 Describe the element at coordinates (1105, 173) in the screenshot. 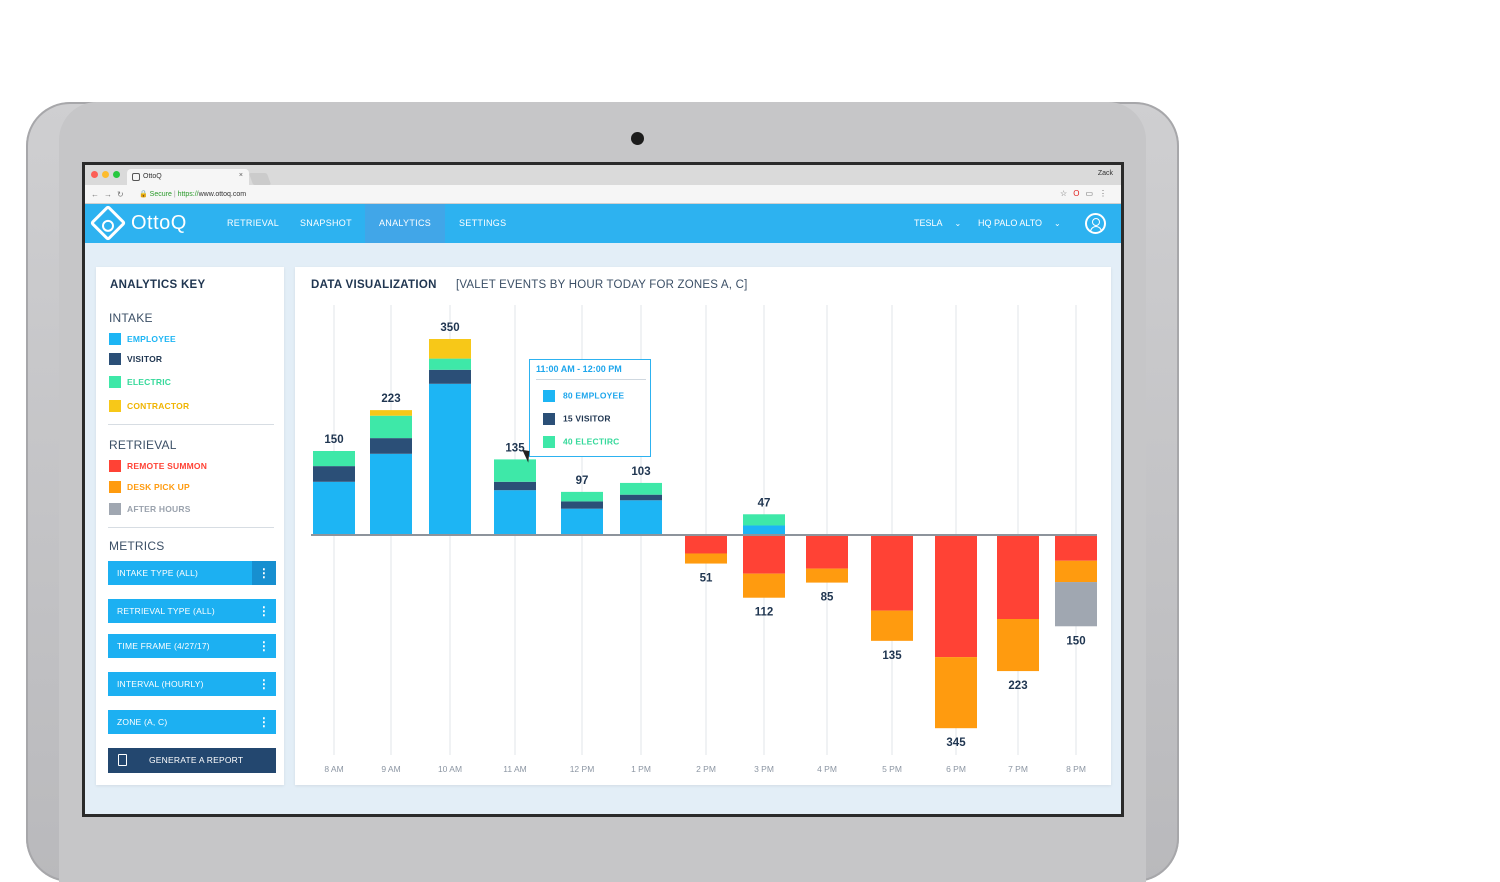

I see `browser-profile-name: Zack` at that location.